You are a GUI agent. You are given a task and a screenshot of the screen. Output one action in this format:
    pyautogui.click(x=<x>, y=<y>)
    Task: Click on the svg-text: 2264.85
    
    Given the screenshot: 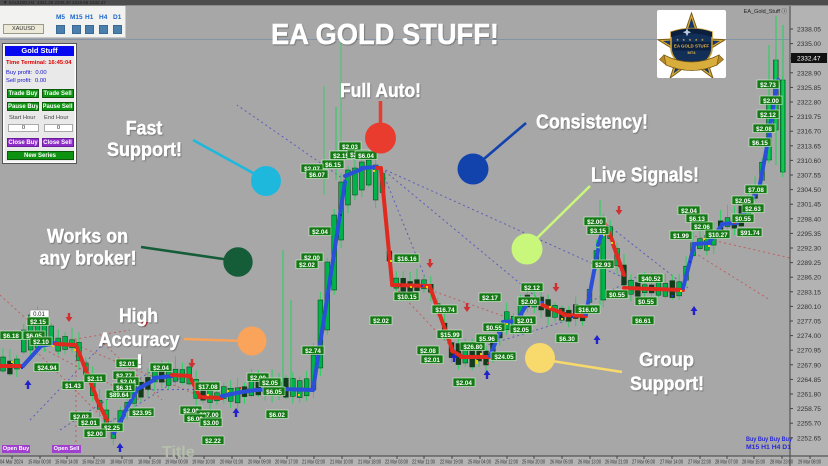 What is the action you would take?
    pyautogui.click(x=809, y=381)
    